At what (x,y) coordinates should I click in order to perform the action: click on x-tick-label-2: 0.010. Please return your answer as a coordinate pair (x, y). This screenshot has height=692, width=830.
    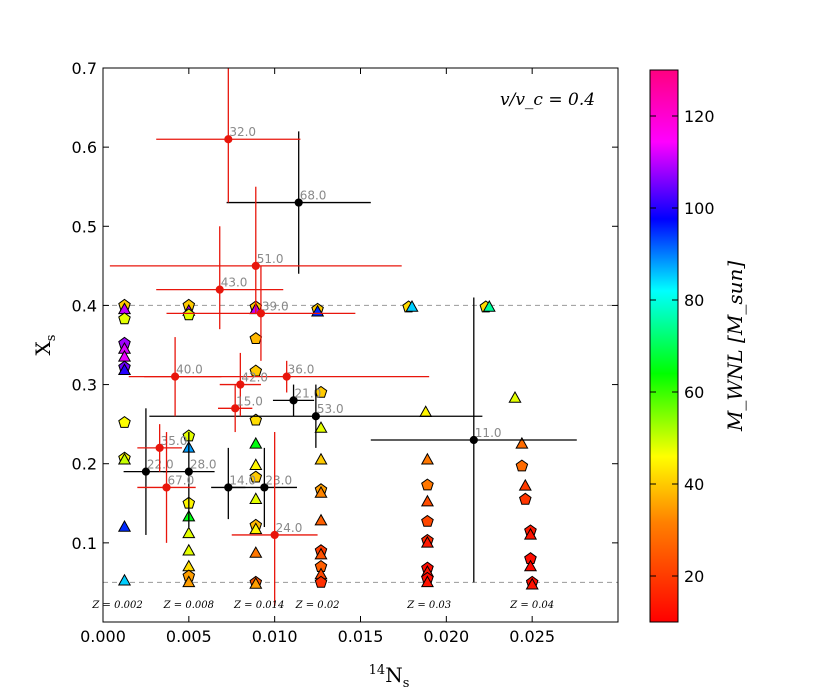
    Looking at the image, I should click on (275, 636).